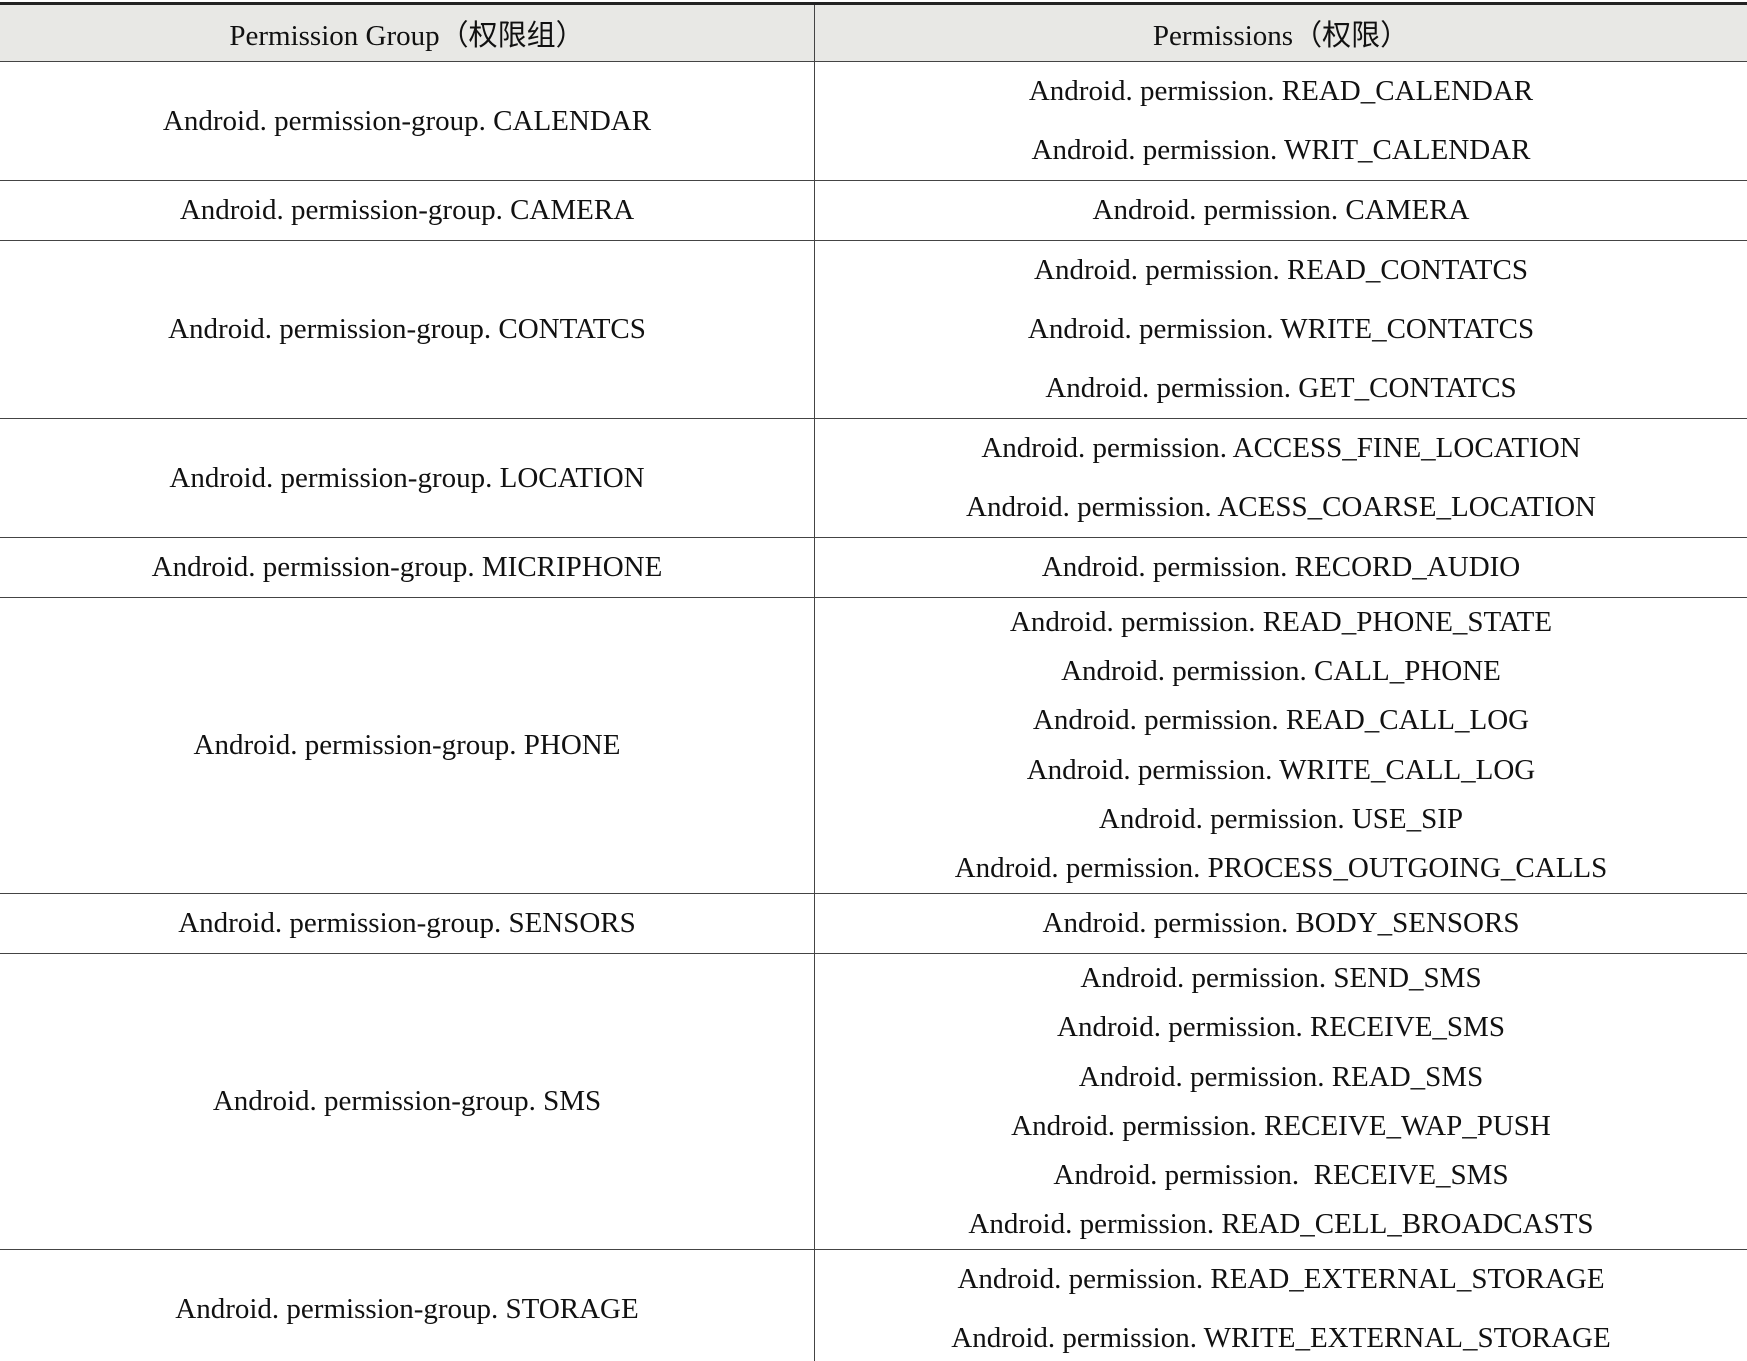 The height and width of the screenshot is (1361, 1747). I want to click on header-cell: Permission Group（权限组）, so click(407, 32).